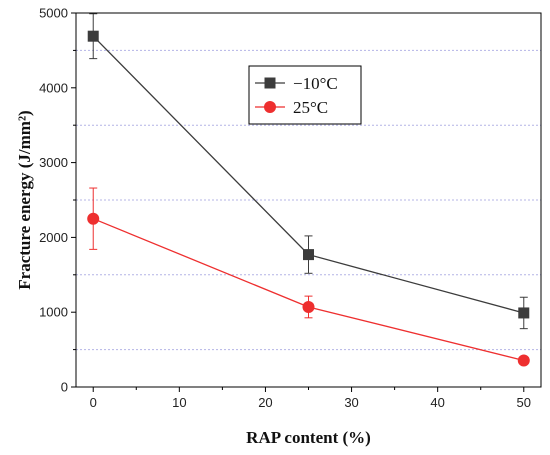  What do you see at coordinates (53, 162) in the screenshot?
I see `y-tick-label: 3000` at bounding box center [53, 162].